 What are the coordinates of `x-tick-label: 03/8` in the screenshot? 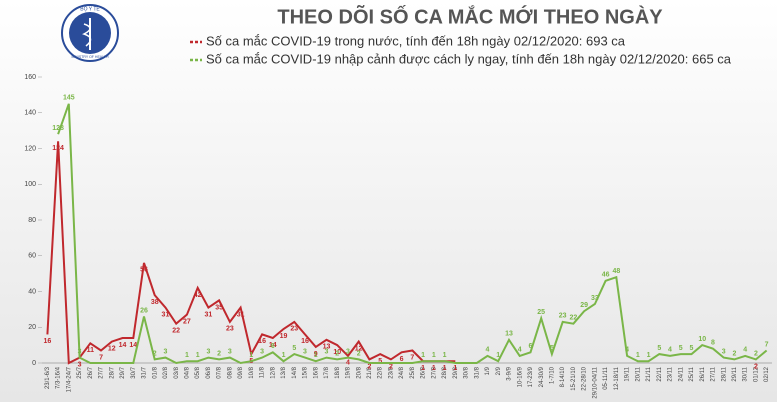 It's located at (177, 372).